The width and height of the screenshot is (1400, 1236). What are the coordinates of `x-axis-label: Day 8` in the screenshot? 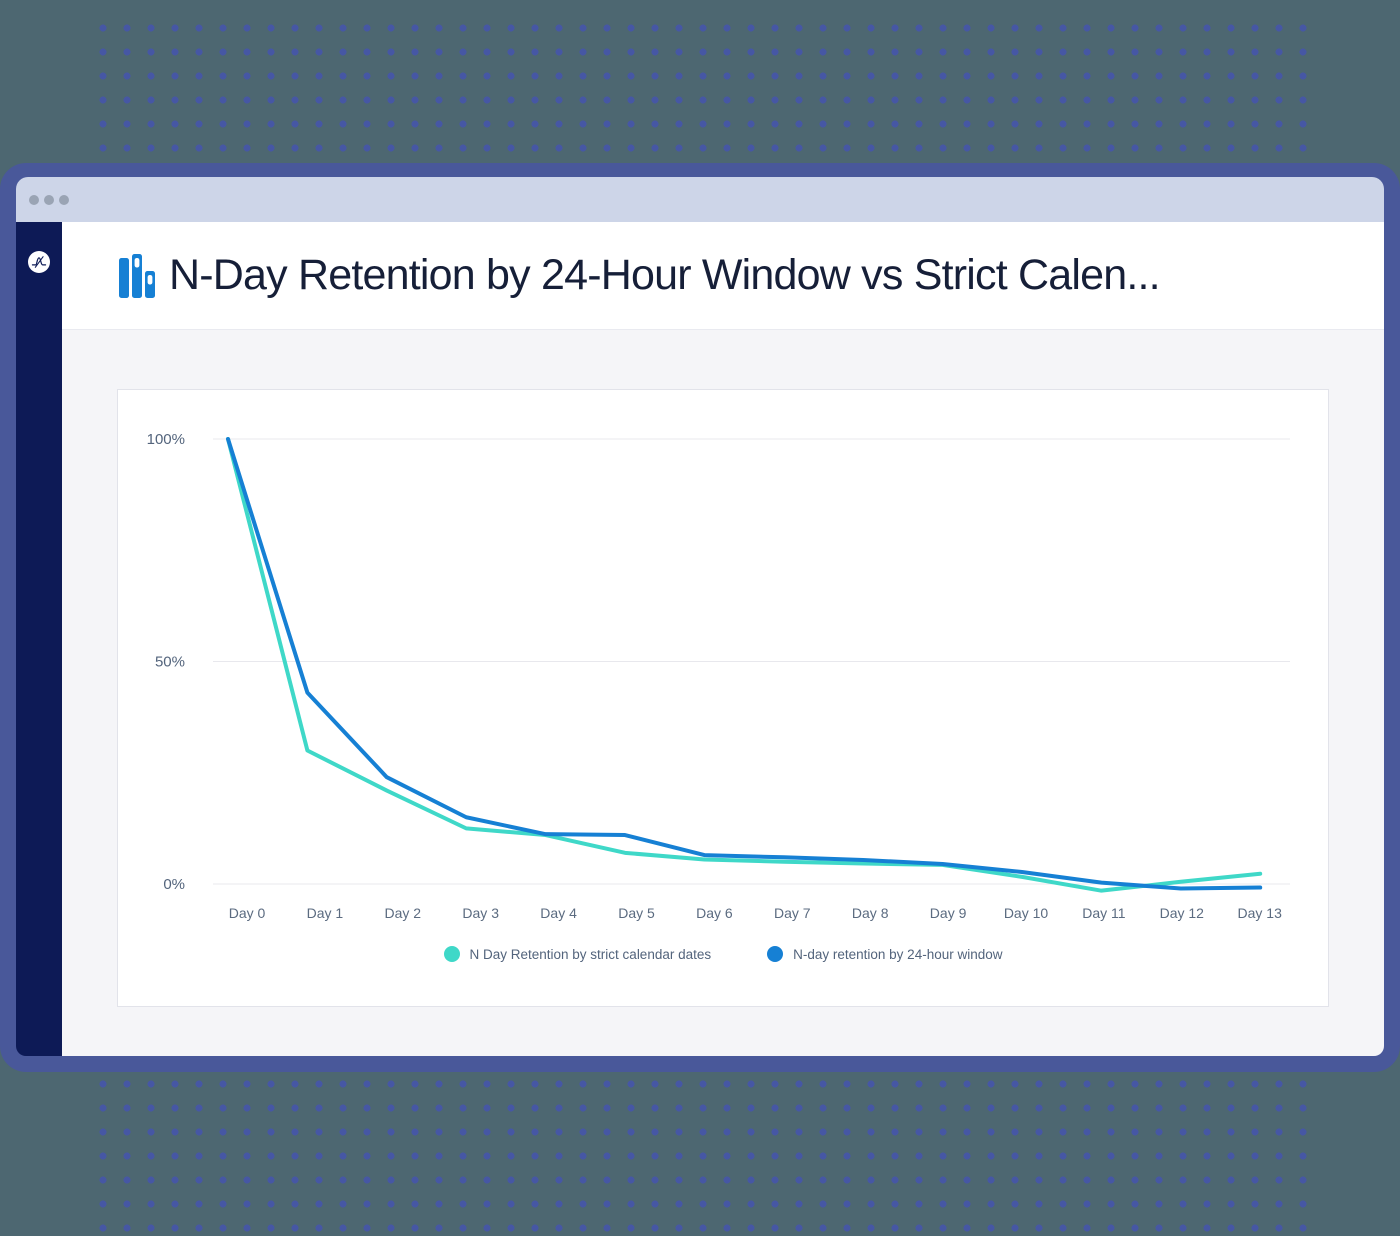 It's located at (870, 913).